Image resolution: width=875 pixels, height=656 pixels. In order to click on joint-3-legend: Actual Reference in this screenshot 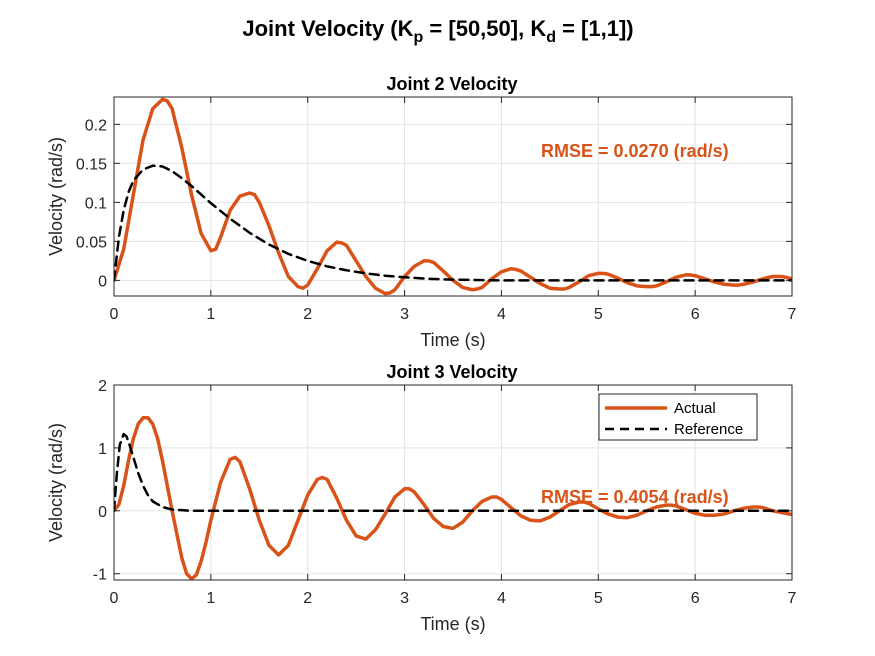, I will do `click(678, 417)`.